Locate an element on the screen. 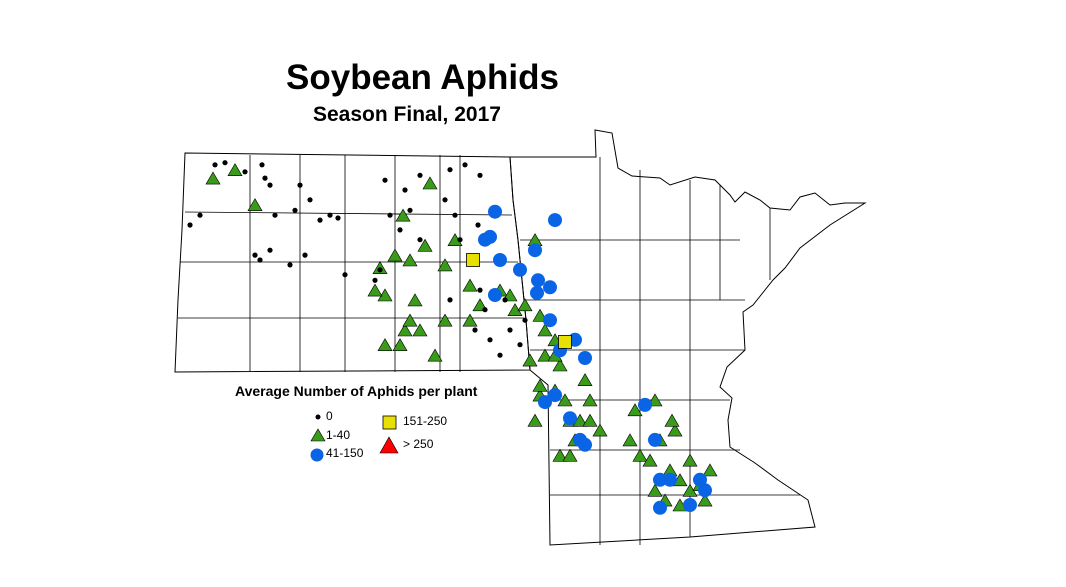 This screenshot has width=1066, height=587. legend-label-0: 0 is located at coordinates (329, 416).